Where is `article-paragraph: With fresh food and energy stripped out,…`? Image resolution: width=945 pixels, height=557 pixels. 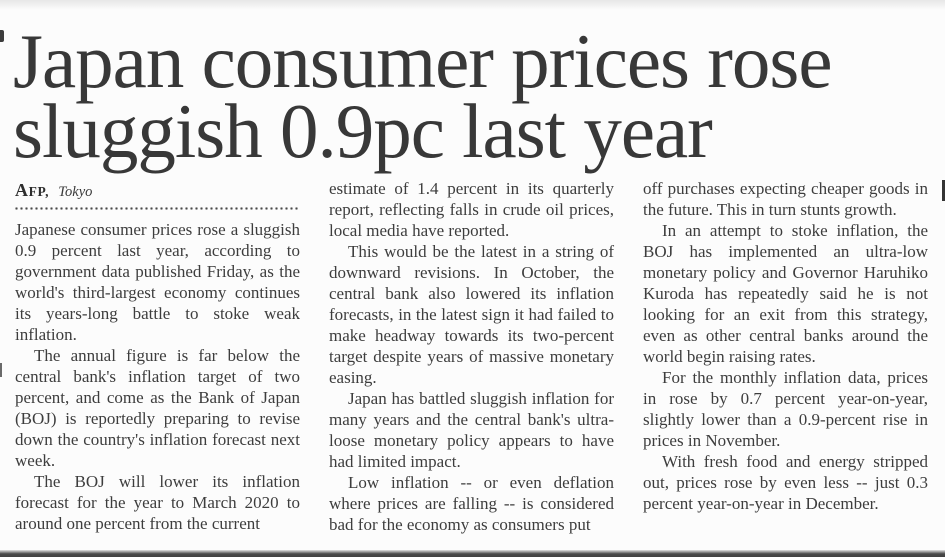
article-paragraph: With fresh food and energy stripped out,… is located at coordinates (785, 482).